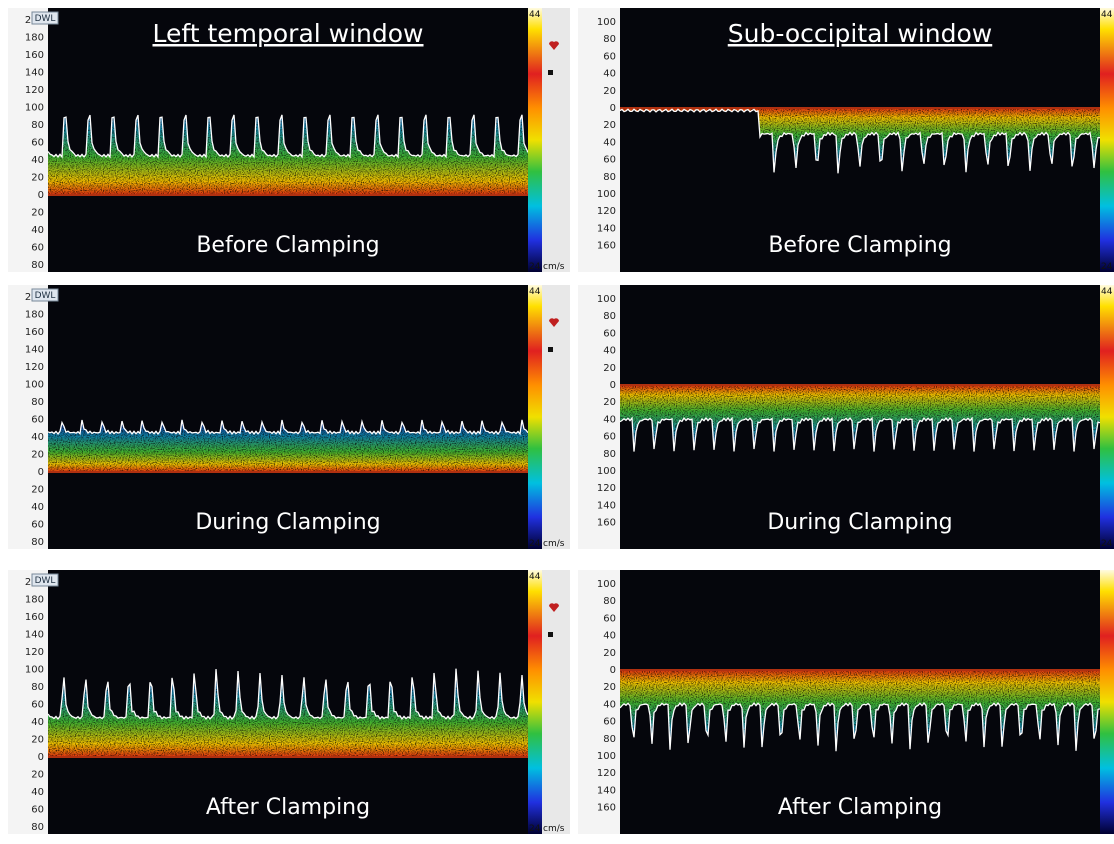 The height and width of the screenshot is (844, 1114). Describe the element at coordinates (860, 33) in the screenshot. I see `panel-title: Sub-occipital window` at that location.